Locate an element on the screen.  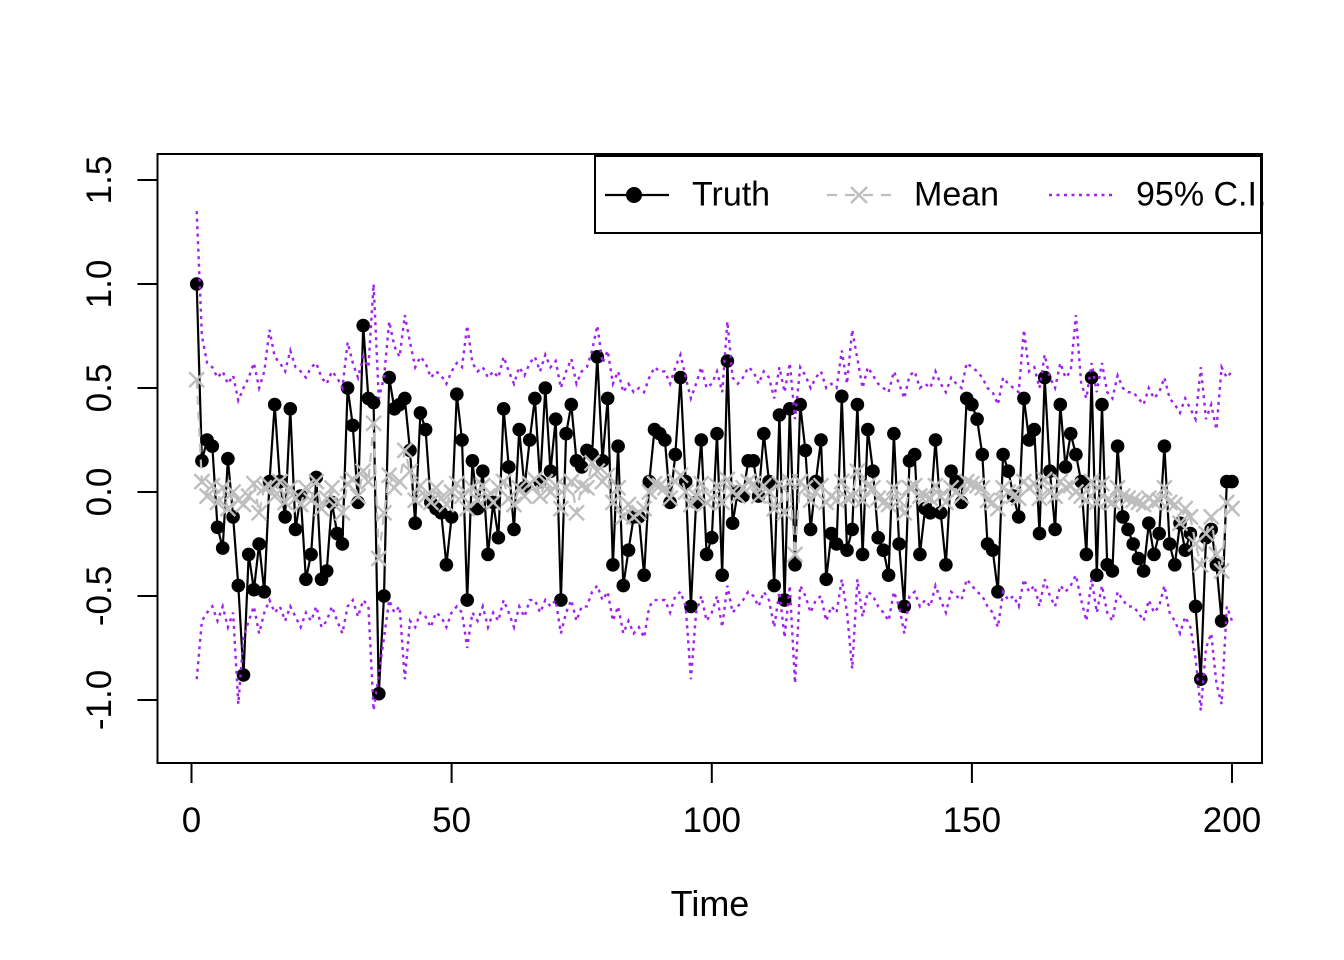
x-tick-label: 100 is located at coordinates (712, 820).